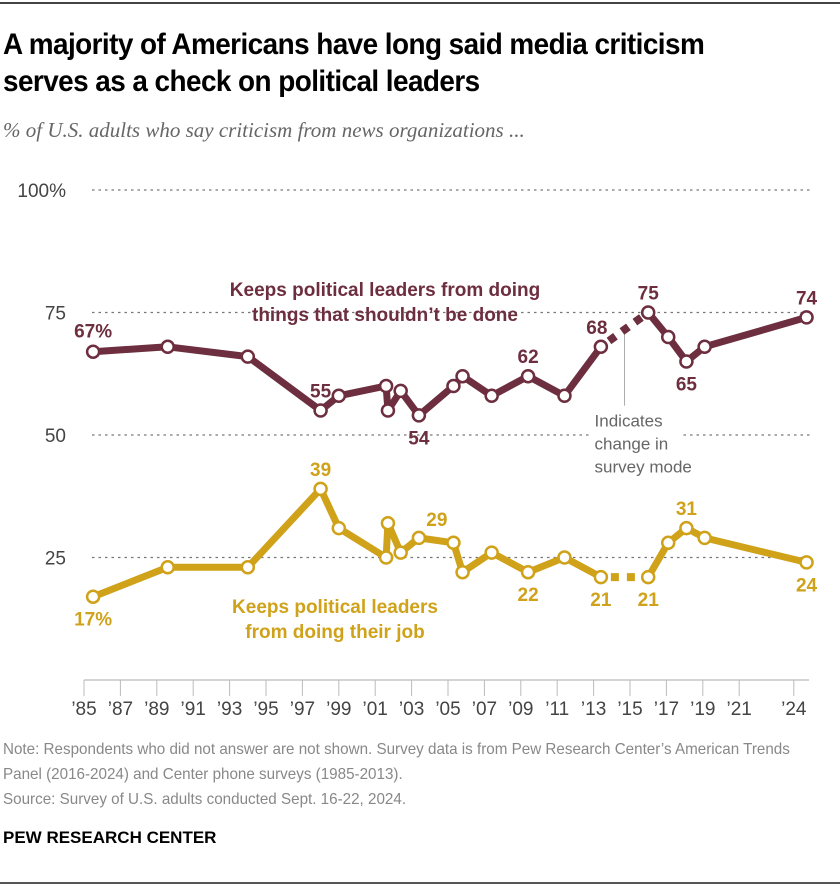 Image resolution: width=840 pixels, height=888 pixels. Describe the element at coordinates (649, 600) in the screenshot. I see `data-label: 21` at that location.